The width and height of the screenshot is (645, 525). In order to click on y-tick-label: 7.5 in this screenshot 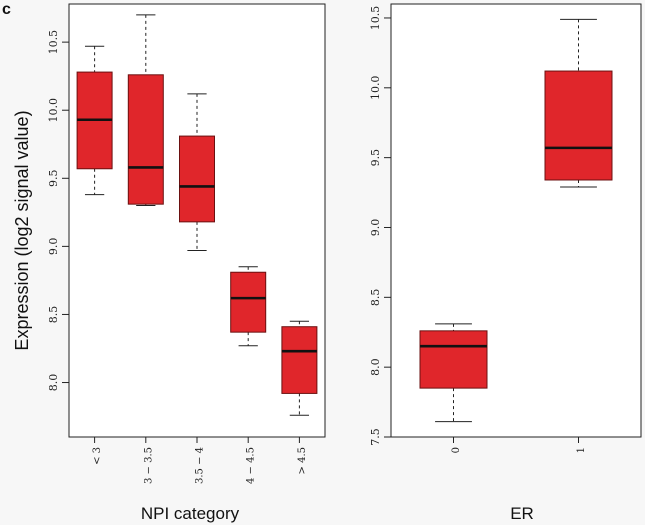, I will do `click(375, 437)`.